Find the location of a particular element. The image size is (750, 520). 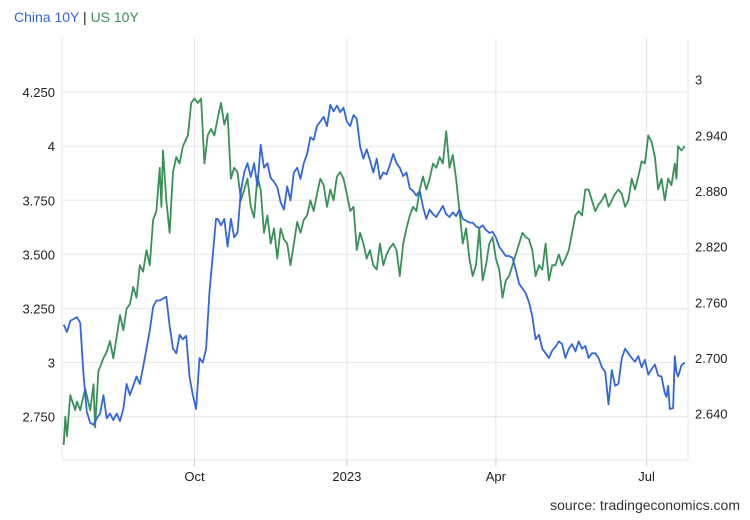

y-right-tick-label: 2.820 is located at coordinates (711, 247).